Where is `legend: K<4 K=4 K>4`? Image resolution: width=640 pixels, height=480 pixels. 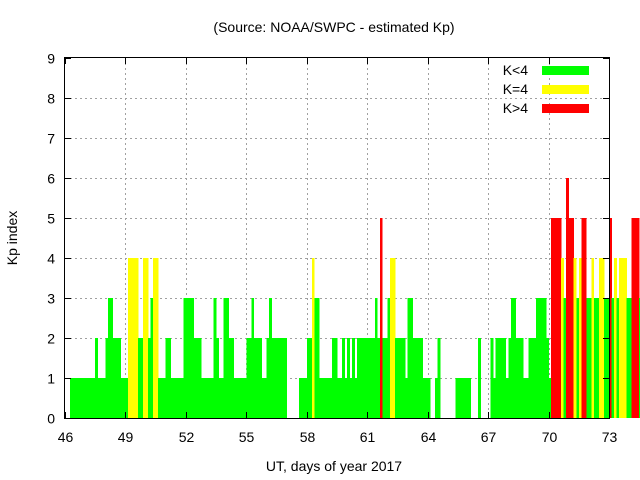 legend: K<4 K=4 K>4 is located at coordinates (546, 89).